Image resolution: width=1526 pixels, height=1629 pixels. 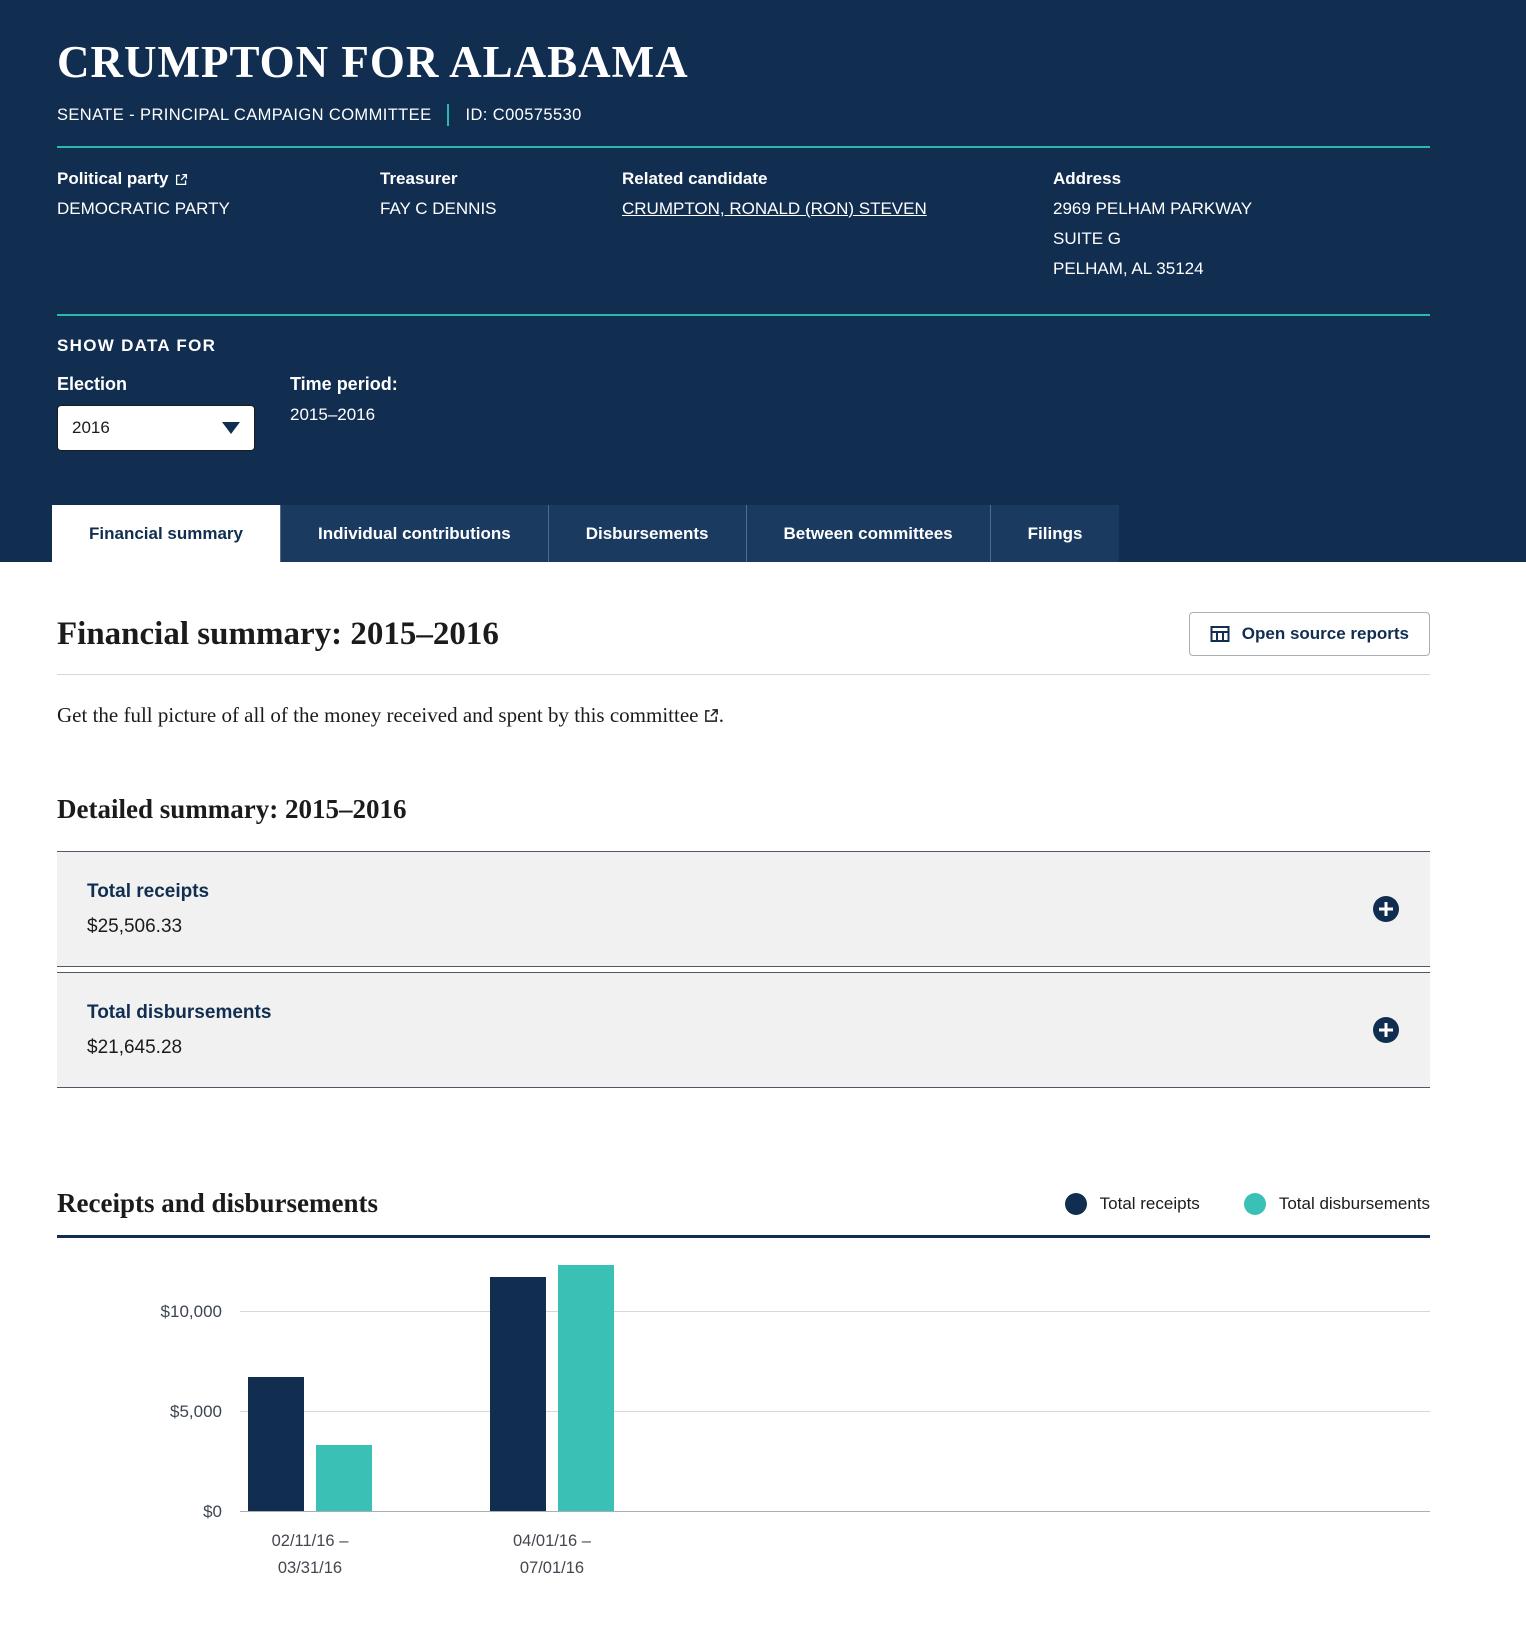 I want to click on treasurer-field: Treasurer FAY C DENNIS, so click(x=501, y=224).